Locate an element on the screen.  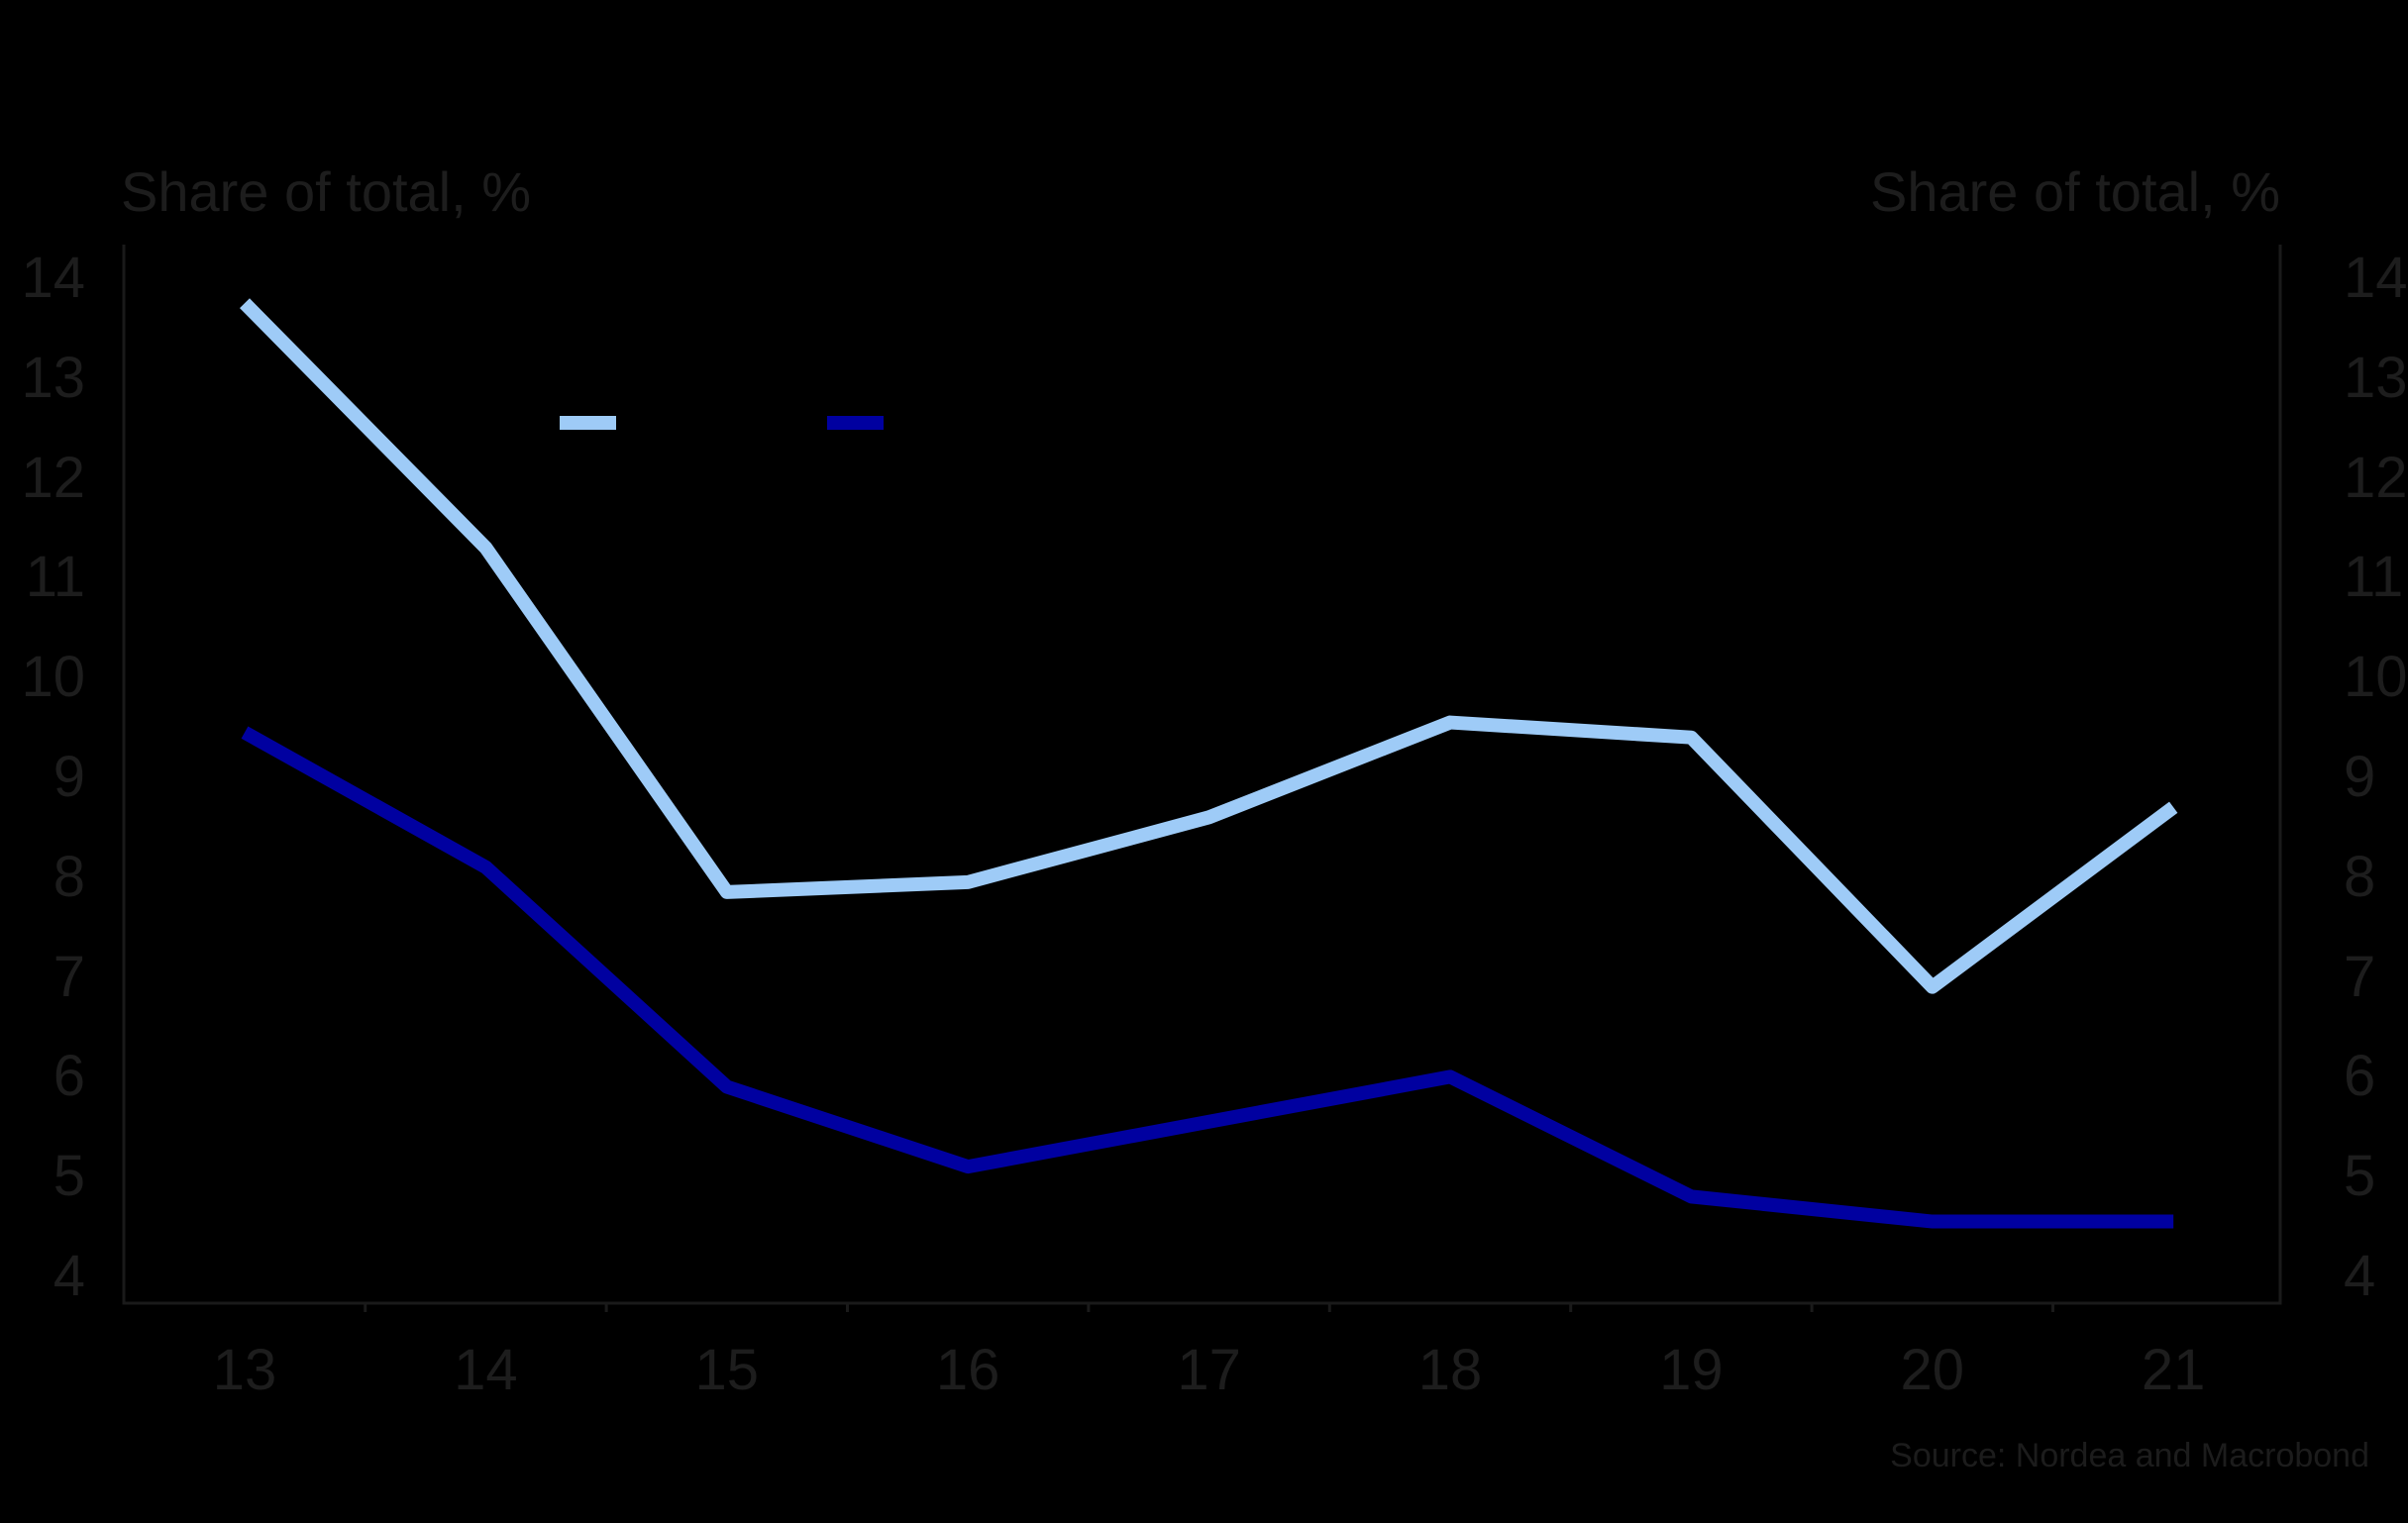
y-tick-label-right: 8 is located at coordinates (2360, 876).